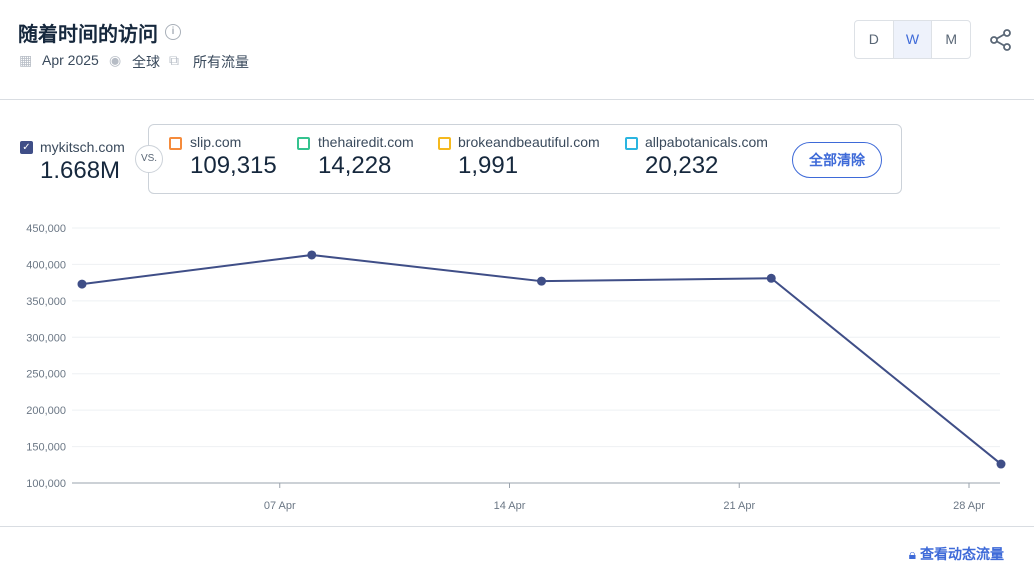 The image size is (1034, 569). What do you see at coordinates (837, 160) in the screenshot?
I see `clear-all-button: 全部清除` at bounding box center [837, 160].